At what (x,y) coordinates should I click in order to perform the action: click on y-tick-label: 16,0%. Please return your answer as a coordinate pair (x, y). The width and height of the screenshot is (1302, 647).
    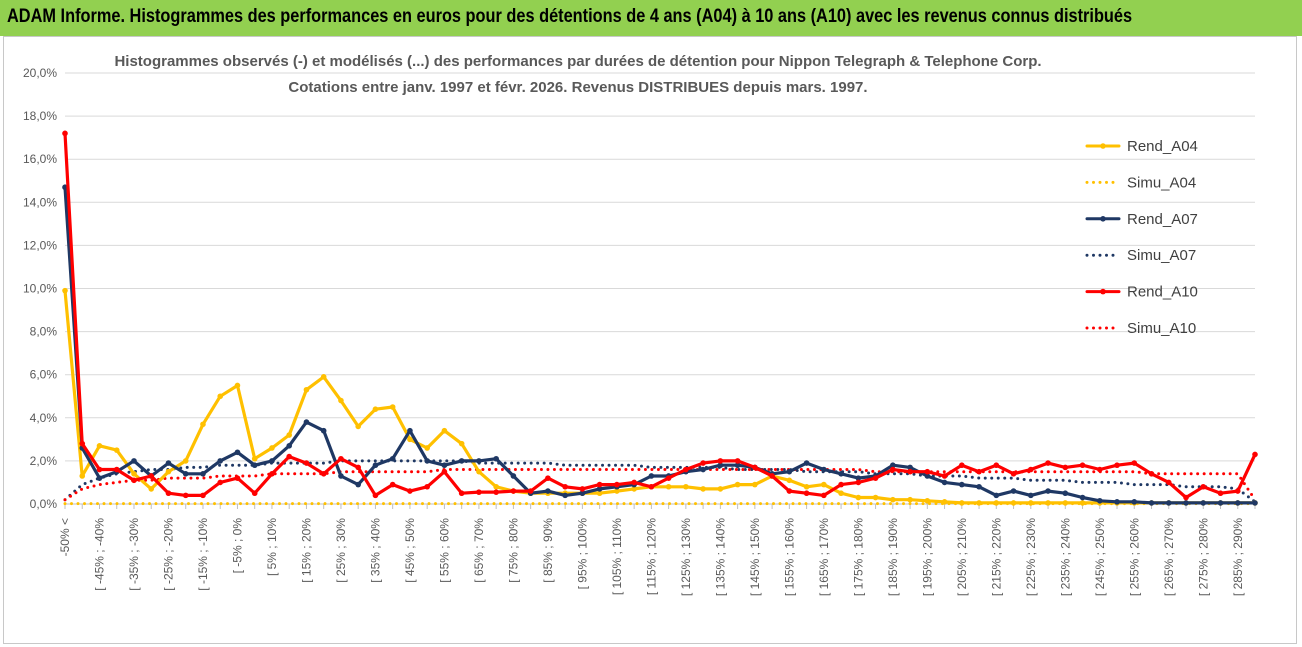
    Looking at the image, I should click on (40, 159).